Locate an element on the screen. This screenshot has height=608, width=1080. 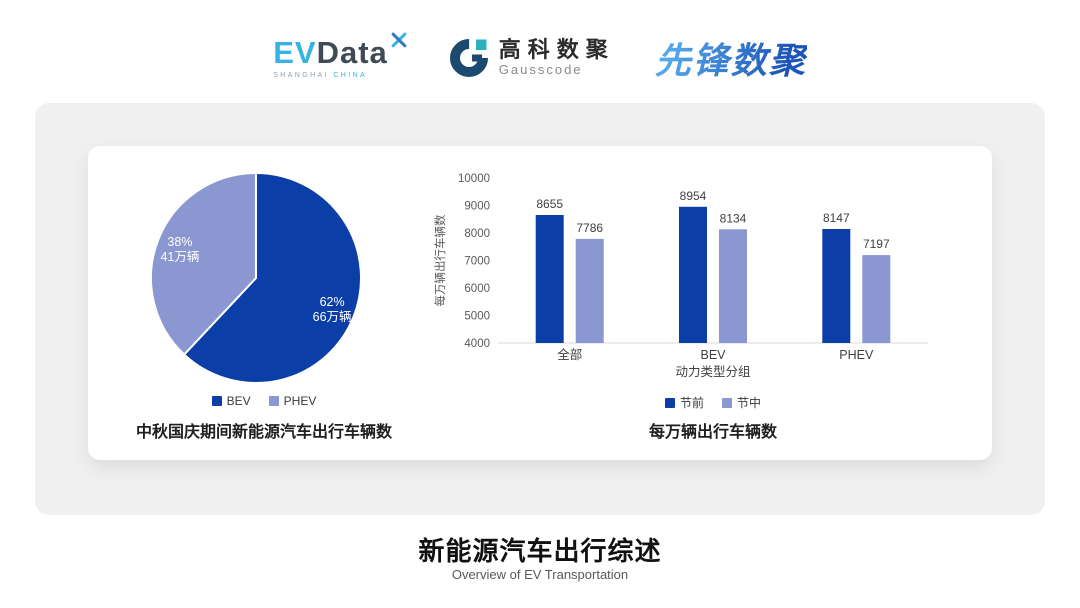
gausscode-text: 高科数聚 Gausscode is located at coordinates (556, 57).